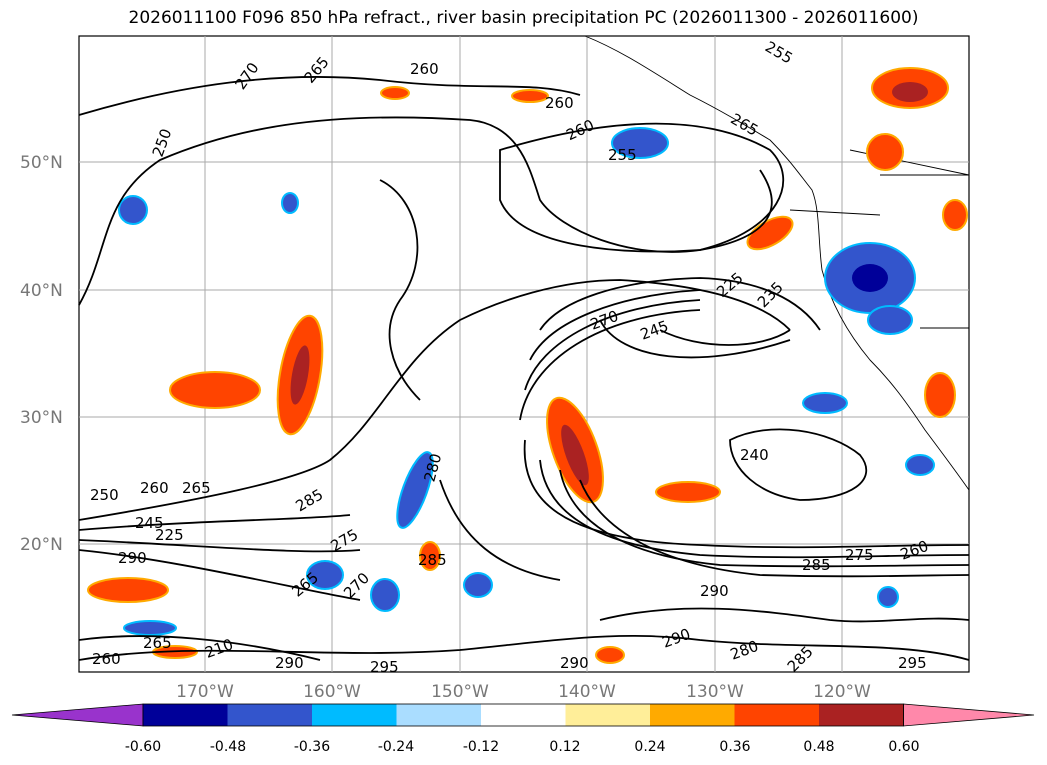 The image size is (1047, 765). Describe the element at coordinates (587, 692) in the screenshot. I see `lon-label: 140°W` at that location.